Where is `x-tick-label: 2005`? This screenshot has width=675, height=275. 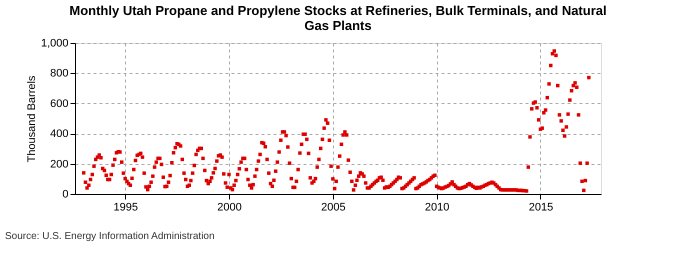
x-tick-label: 2005 is located at coordinates (333, 208).